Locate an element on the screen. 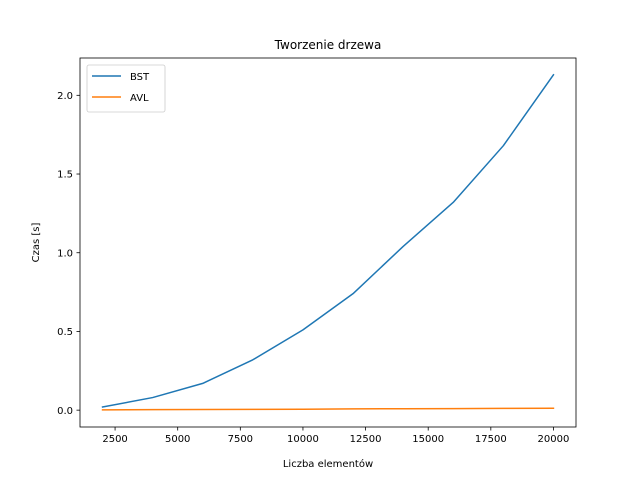 The width and height of the screenshot is (640, 480). x-tick-label: 10000 is located at coordinates (303, 439).